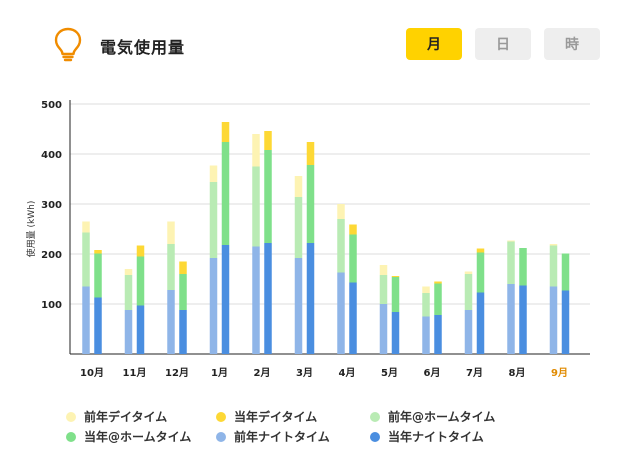 The image size is (627, 454). Describe the element at coordinates (434, 44) in the screenshot. I see `tab-month: 月` at that location.